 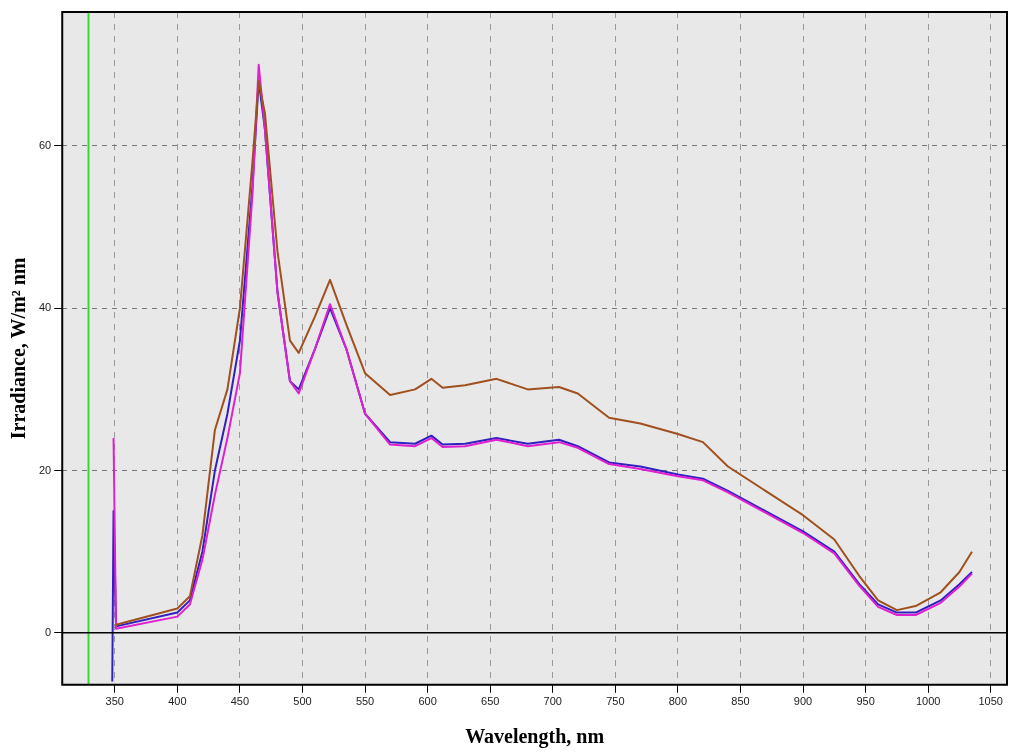 I want to click on x-tick-label: 1050, so click(x=990, y=701).